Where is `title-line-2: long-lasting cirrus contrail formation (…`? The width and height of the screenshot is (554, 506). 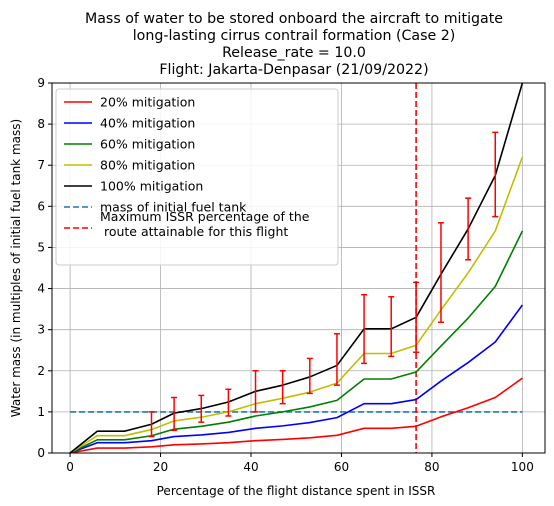 title-line-2: long-lasting cirrus contrail formation (… is located at coordinates (294, 36).